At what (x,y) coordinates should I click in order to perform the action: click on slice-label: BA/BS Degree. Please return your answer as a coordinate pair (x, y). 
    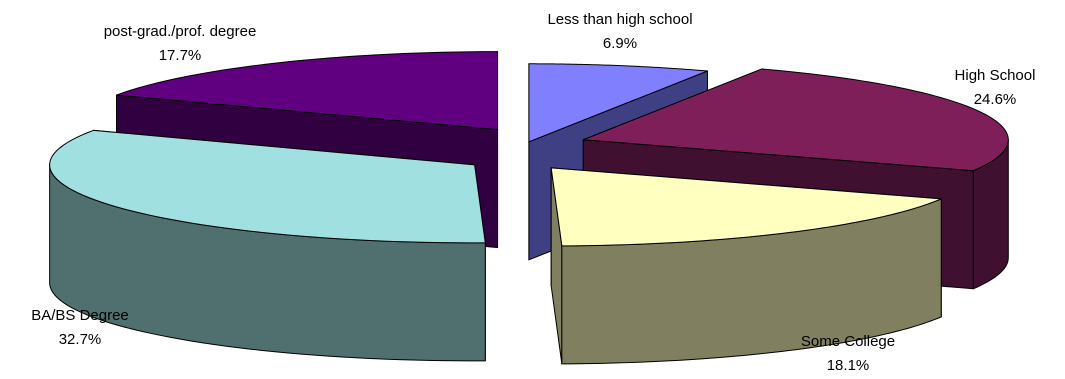
    Looking at the image, I should click on (80, 315).